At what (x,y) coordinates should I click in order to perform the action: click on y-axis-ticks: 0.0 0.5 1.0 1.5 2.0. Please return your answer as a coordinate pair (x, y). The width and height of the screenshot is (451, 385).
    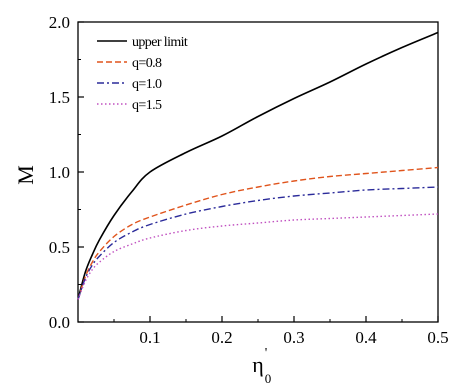
    Looking at the image, I should click on (66, 172).